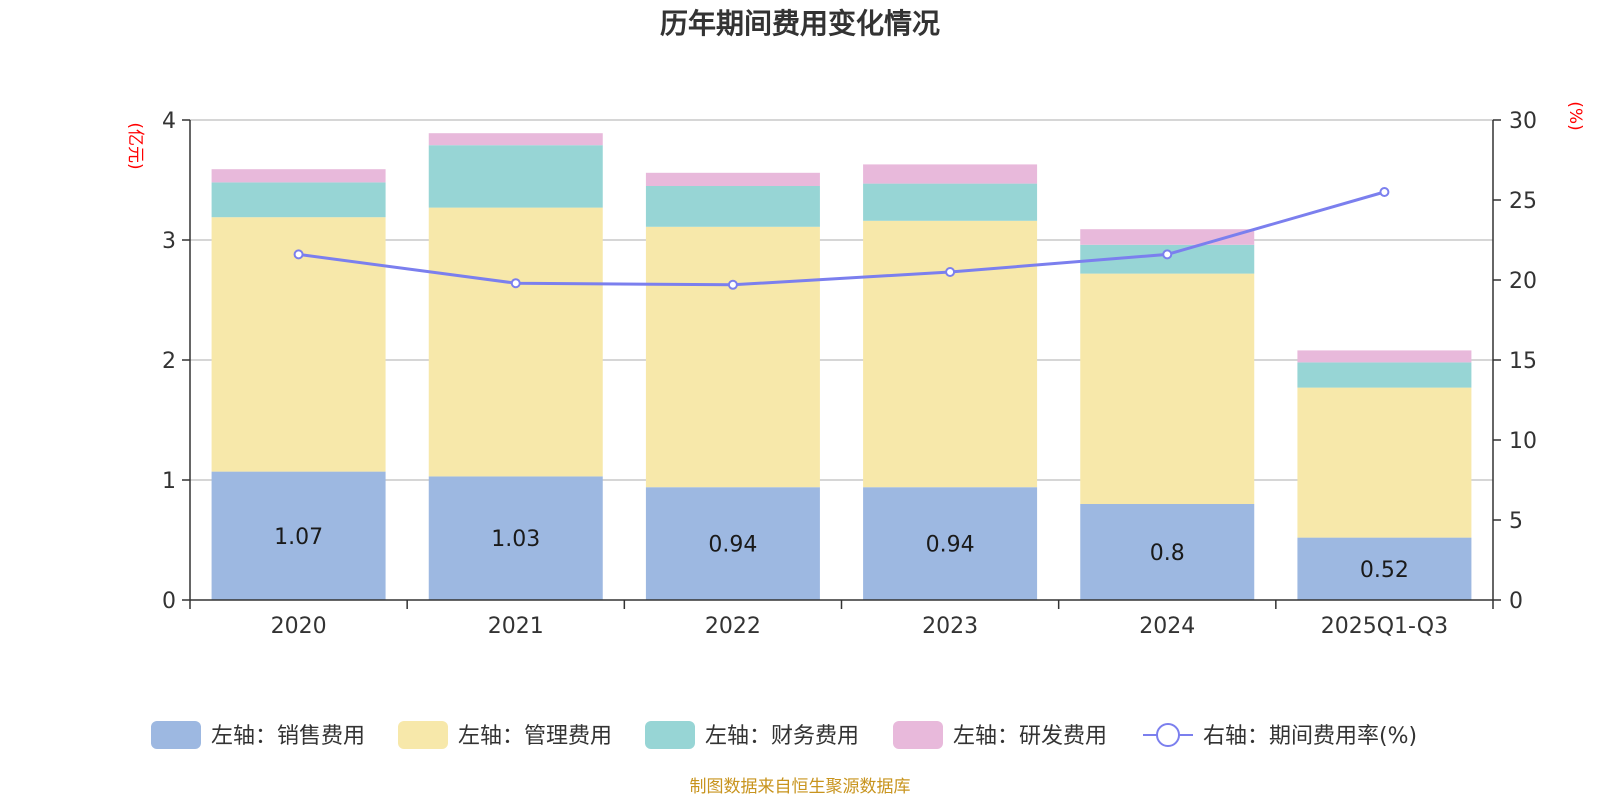  I want to click on right-tick-label: 25, so click(1523, 201).